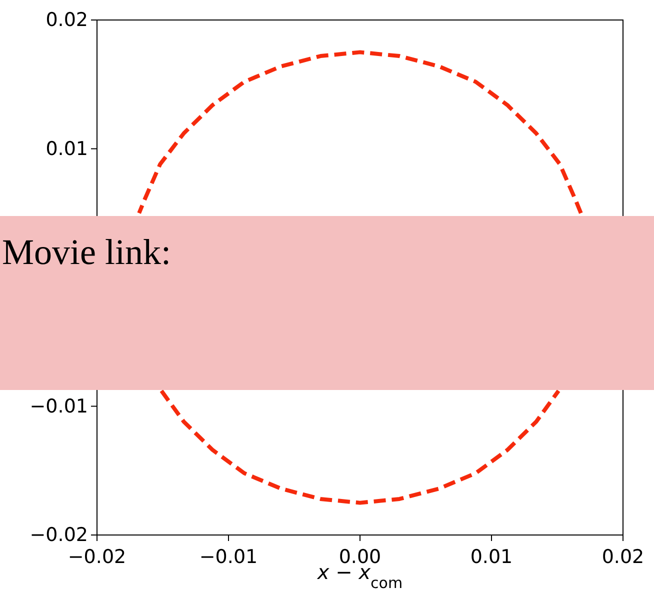 The height and width of the screenshot is (592, 654). What do you see at coordinates (67, 149) in the screenshot?
I see `y-tick-label: 0.01` at bounding box center [67, 149].